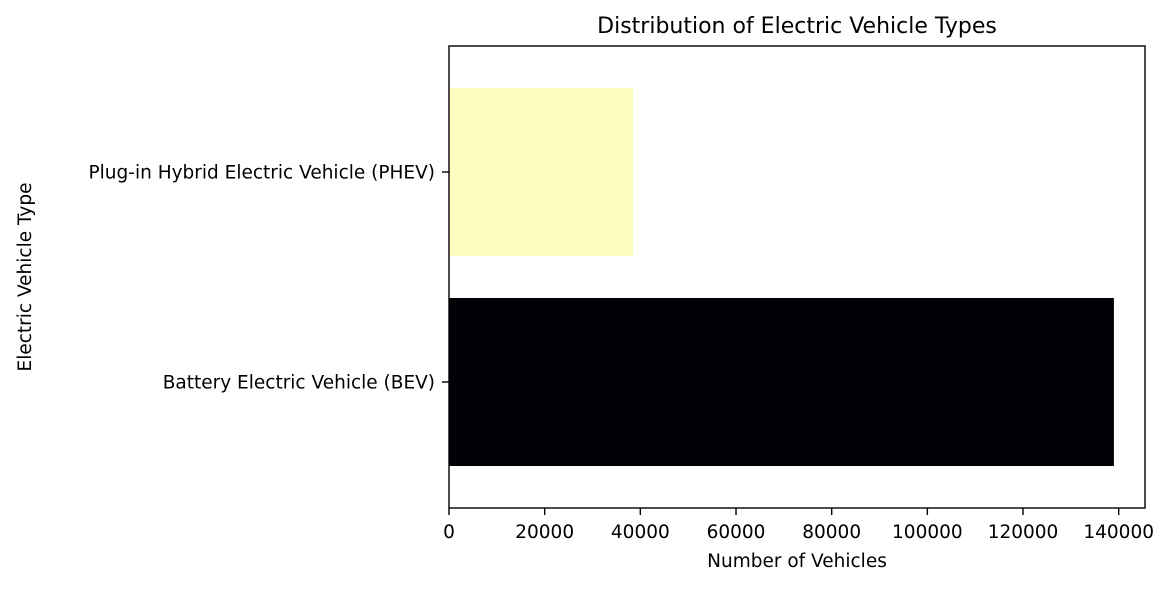 This screenshot has width=1172, height=590. I want to click on x-tick-label: 100000, so click(927, 532).